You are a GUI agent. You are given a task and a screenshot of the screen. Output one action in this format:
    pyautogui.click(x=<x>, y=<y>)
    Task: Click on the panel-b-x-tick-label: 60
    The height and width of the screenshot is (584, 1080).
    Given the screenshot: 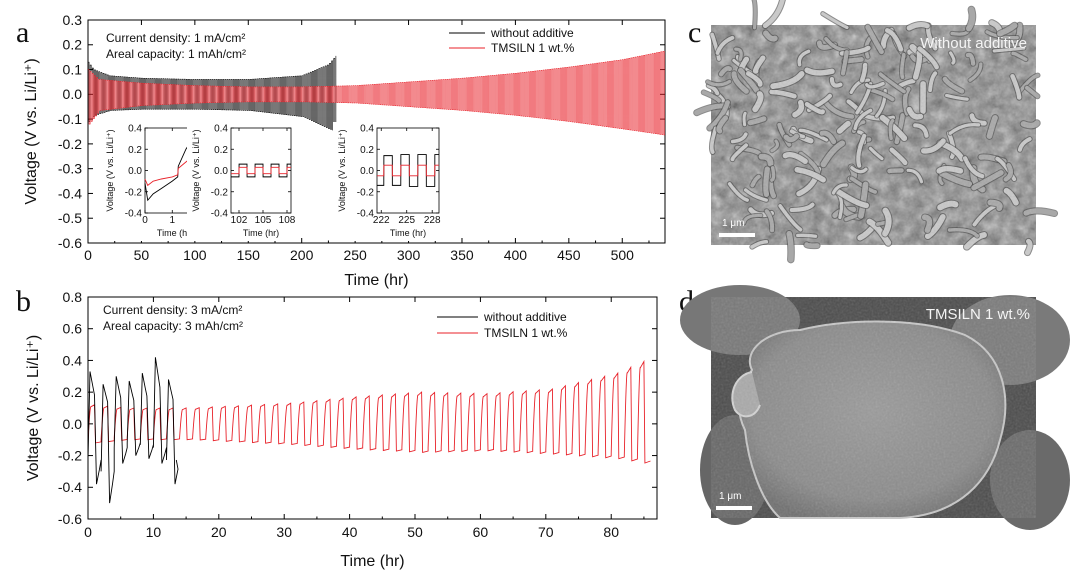 What is the action you would take?
    pyautogui.click(x=481, y=532)
    